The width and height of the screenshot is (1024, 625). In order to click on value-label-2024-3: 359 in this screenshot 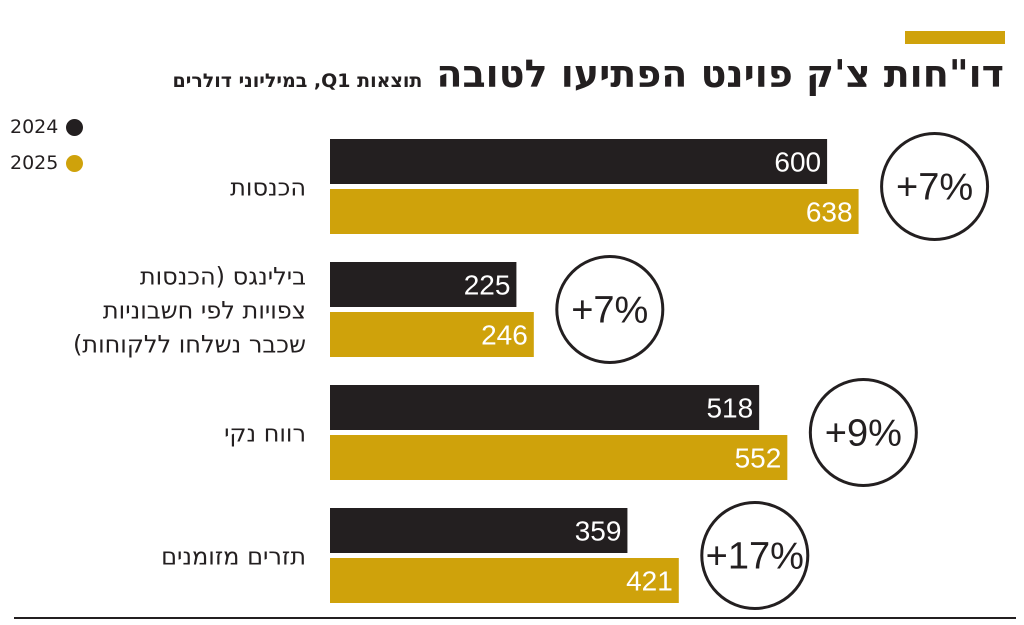, I will do `click(598, 531)`.